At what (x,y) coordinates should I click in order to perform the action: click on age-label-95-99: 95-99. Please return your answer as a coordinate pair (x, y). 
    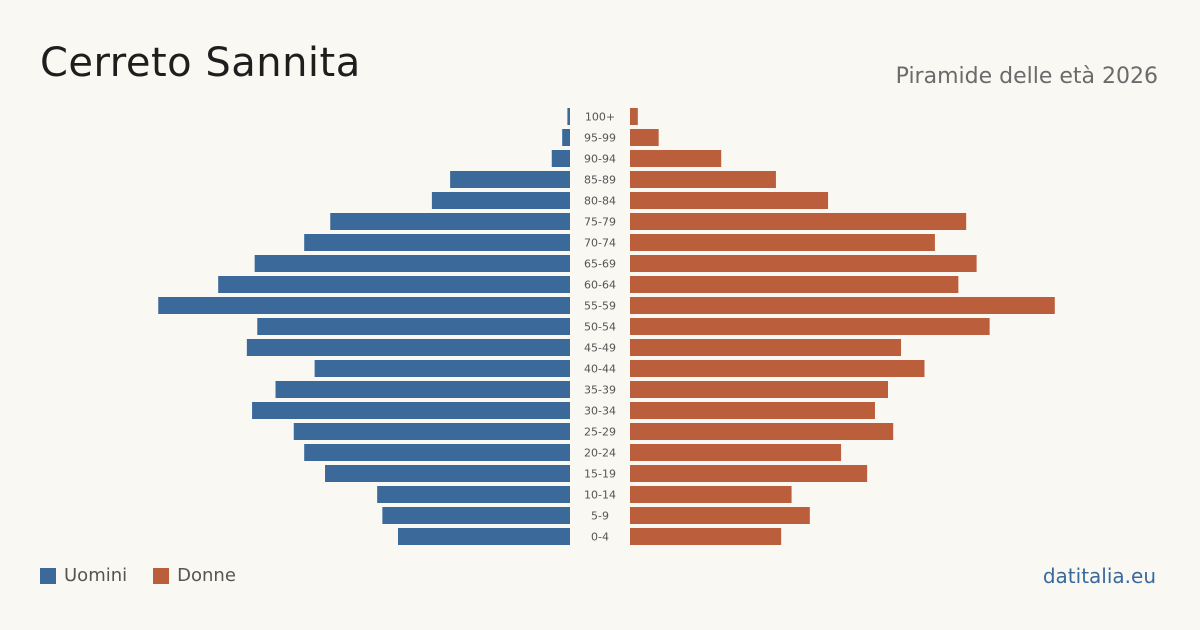
    Looking at the image, I should click on (600, 138).